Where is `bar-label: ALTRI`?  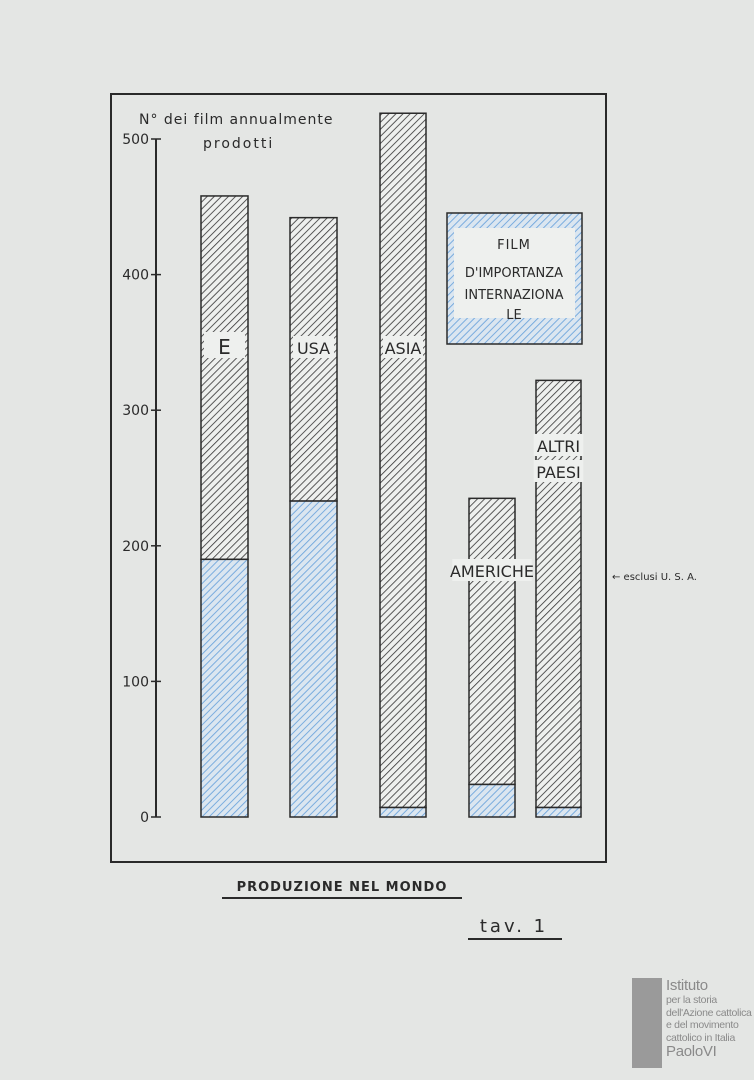 bar-label: ALTRI is located at coordinates (558, 446).